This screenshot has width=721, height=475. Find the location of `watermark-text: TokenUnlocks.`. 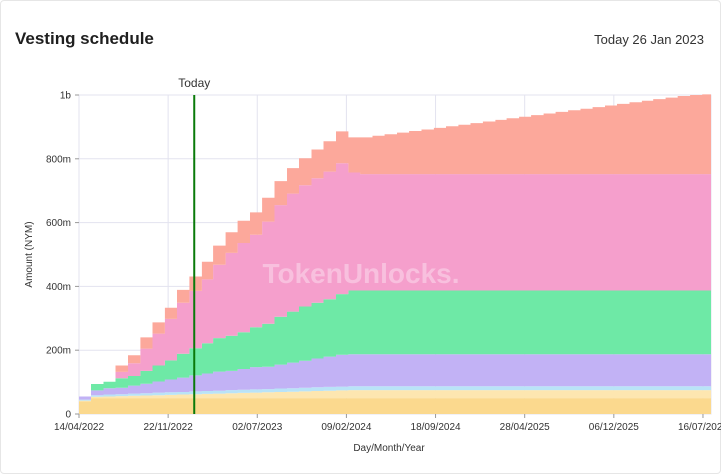

watermark-text: TokenUnlocks. is located at coordinates (360, 273).